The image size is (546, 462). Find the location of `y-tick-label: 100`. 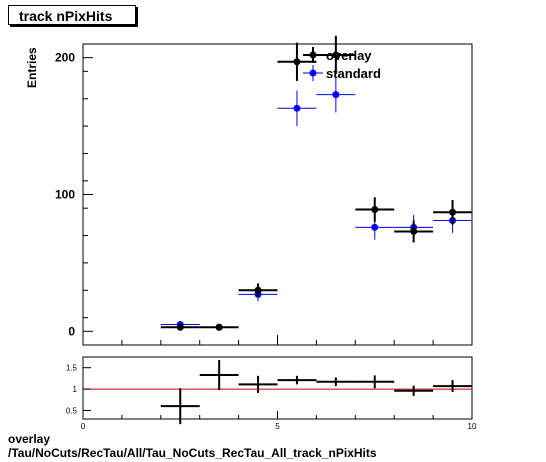

y-tick-label: 100 is located at coordinates (65, 195).